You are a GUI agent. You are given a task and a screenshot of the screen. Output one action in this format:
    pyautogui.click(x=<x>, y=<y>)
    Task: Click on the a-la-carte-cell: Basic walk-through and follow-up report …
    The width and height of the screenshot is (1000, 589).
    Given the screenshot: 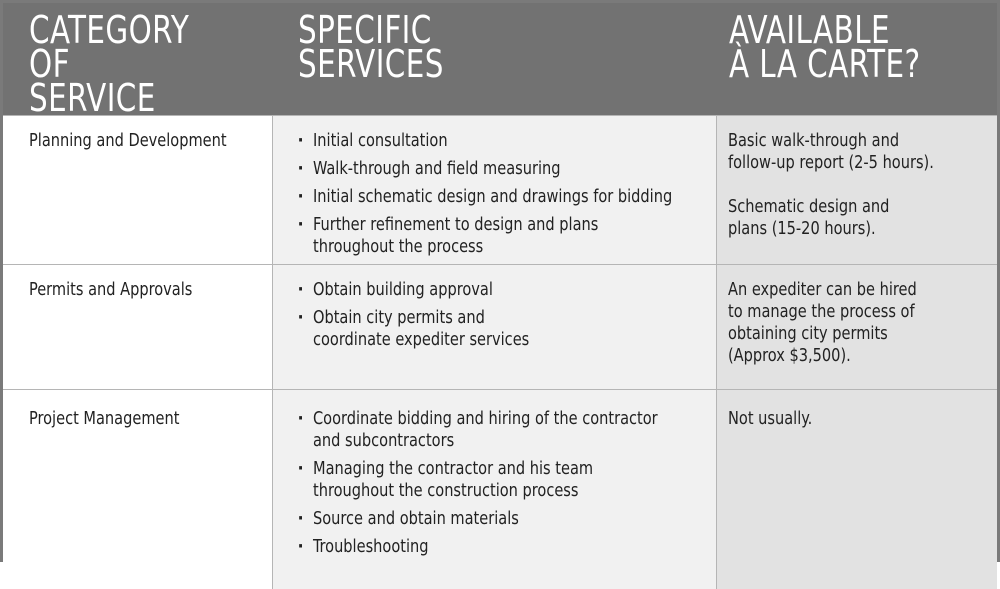 What is the action you would take?
    pyautogui.click(x=857, y=190)
    